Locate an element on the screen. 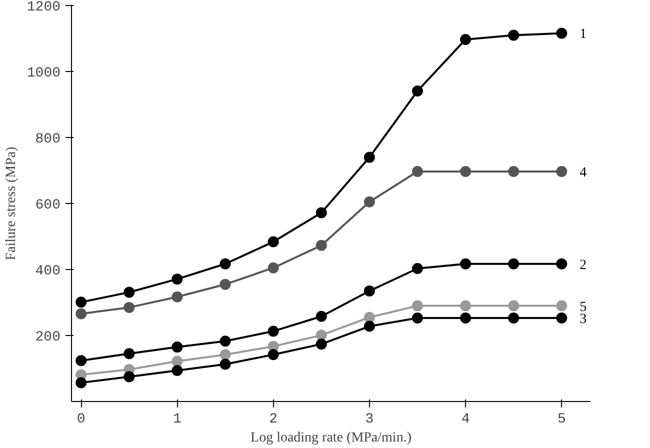 This screenshot has height=448, width=650. y-tick-label: 800 is located at coordinates (48, 140).